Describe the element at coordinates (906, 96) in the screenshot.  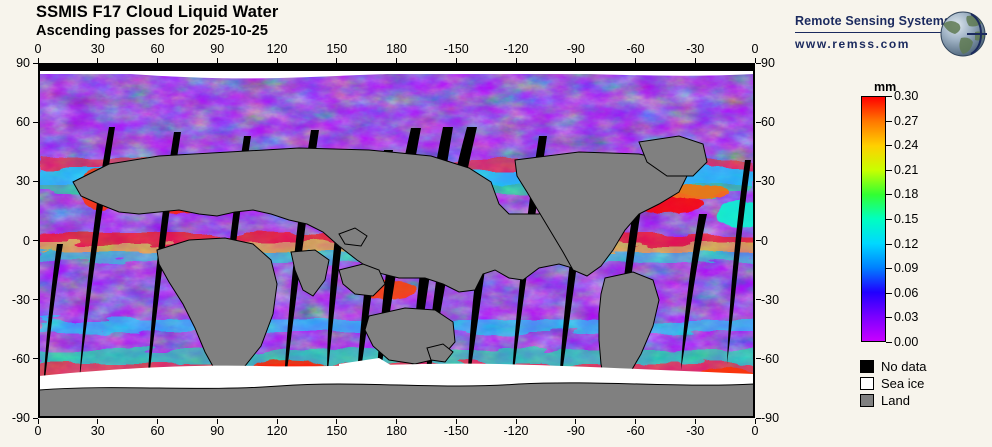
I see `colorbar-tick-label: 0.30` at that location.